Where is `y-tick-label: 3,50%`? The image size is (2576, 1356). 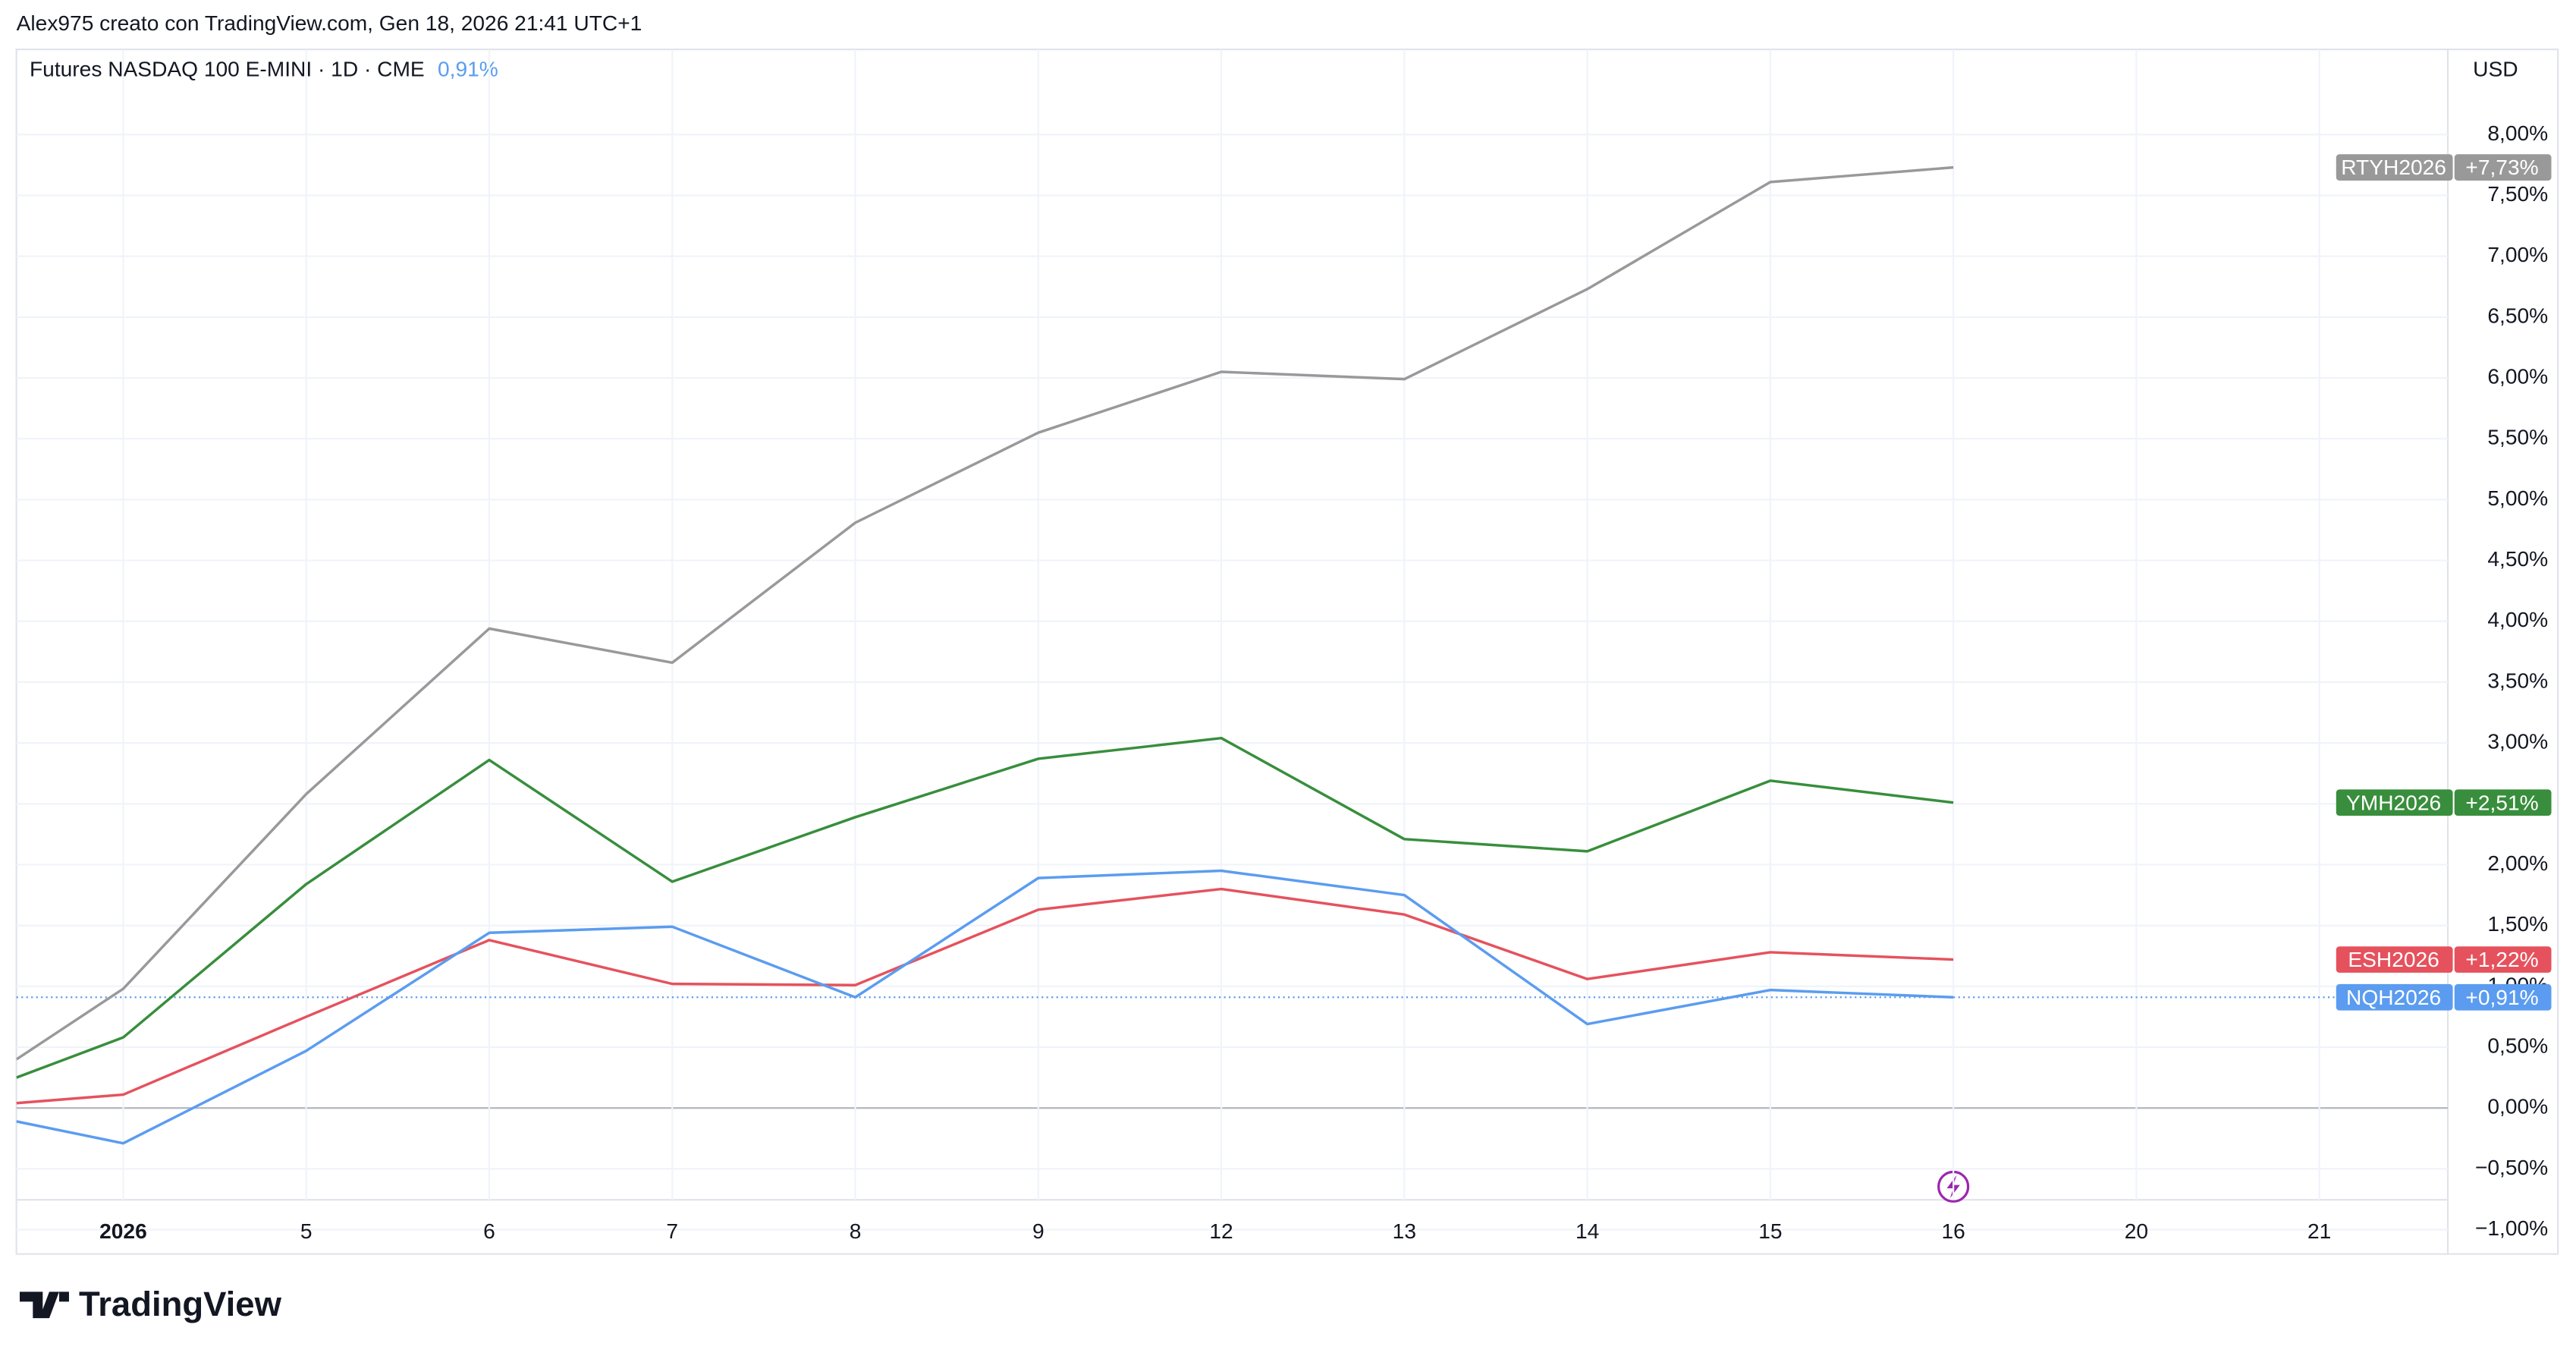
y-tick-label: 3,50% is located at coordinates (2517, 680).